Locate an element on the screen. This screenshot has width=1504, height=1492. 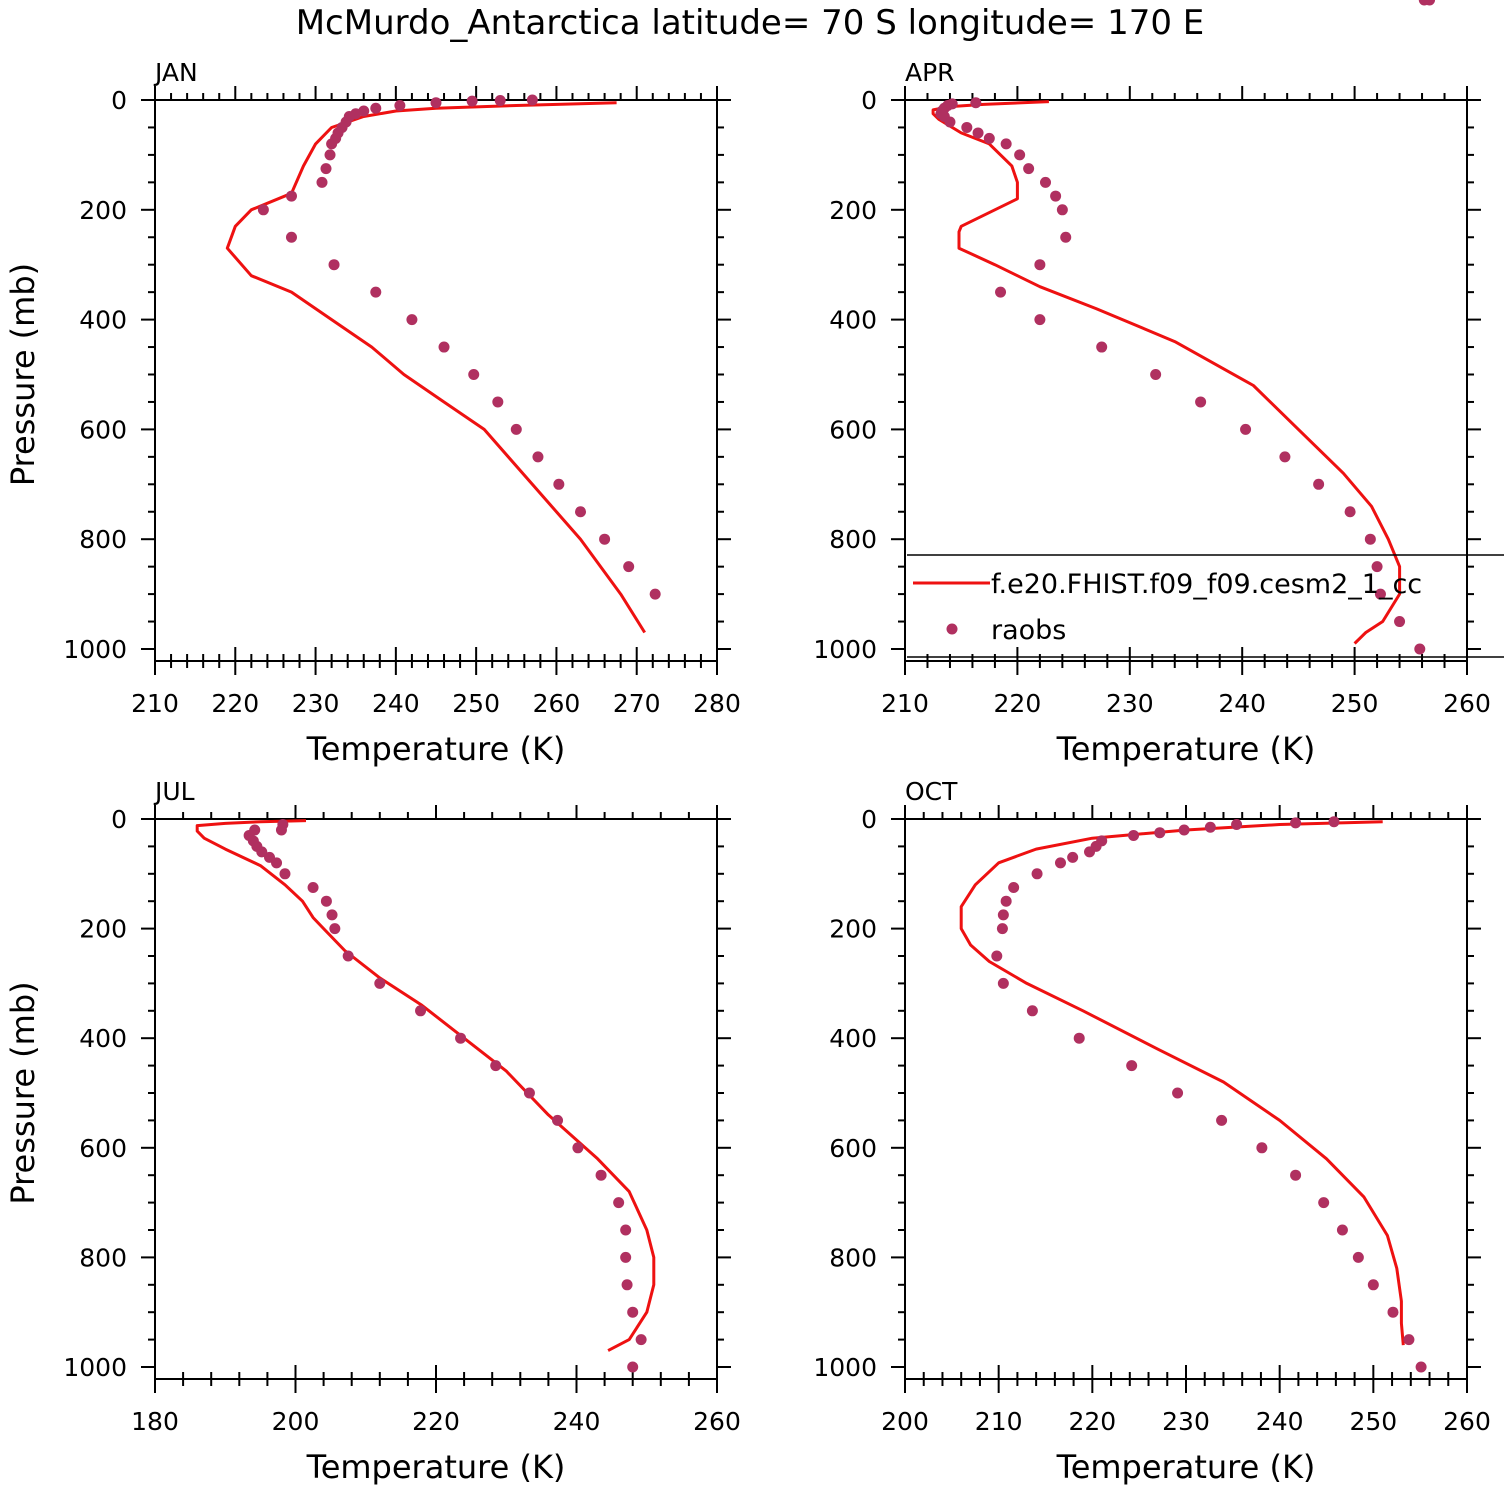
panel-title-oct: OCT is located at coordinates (931, 791).